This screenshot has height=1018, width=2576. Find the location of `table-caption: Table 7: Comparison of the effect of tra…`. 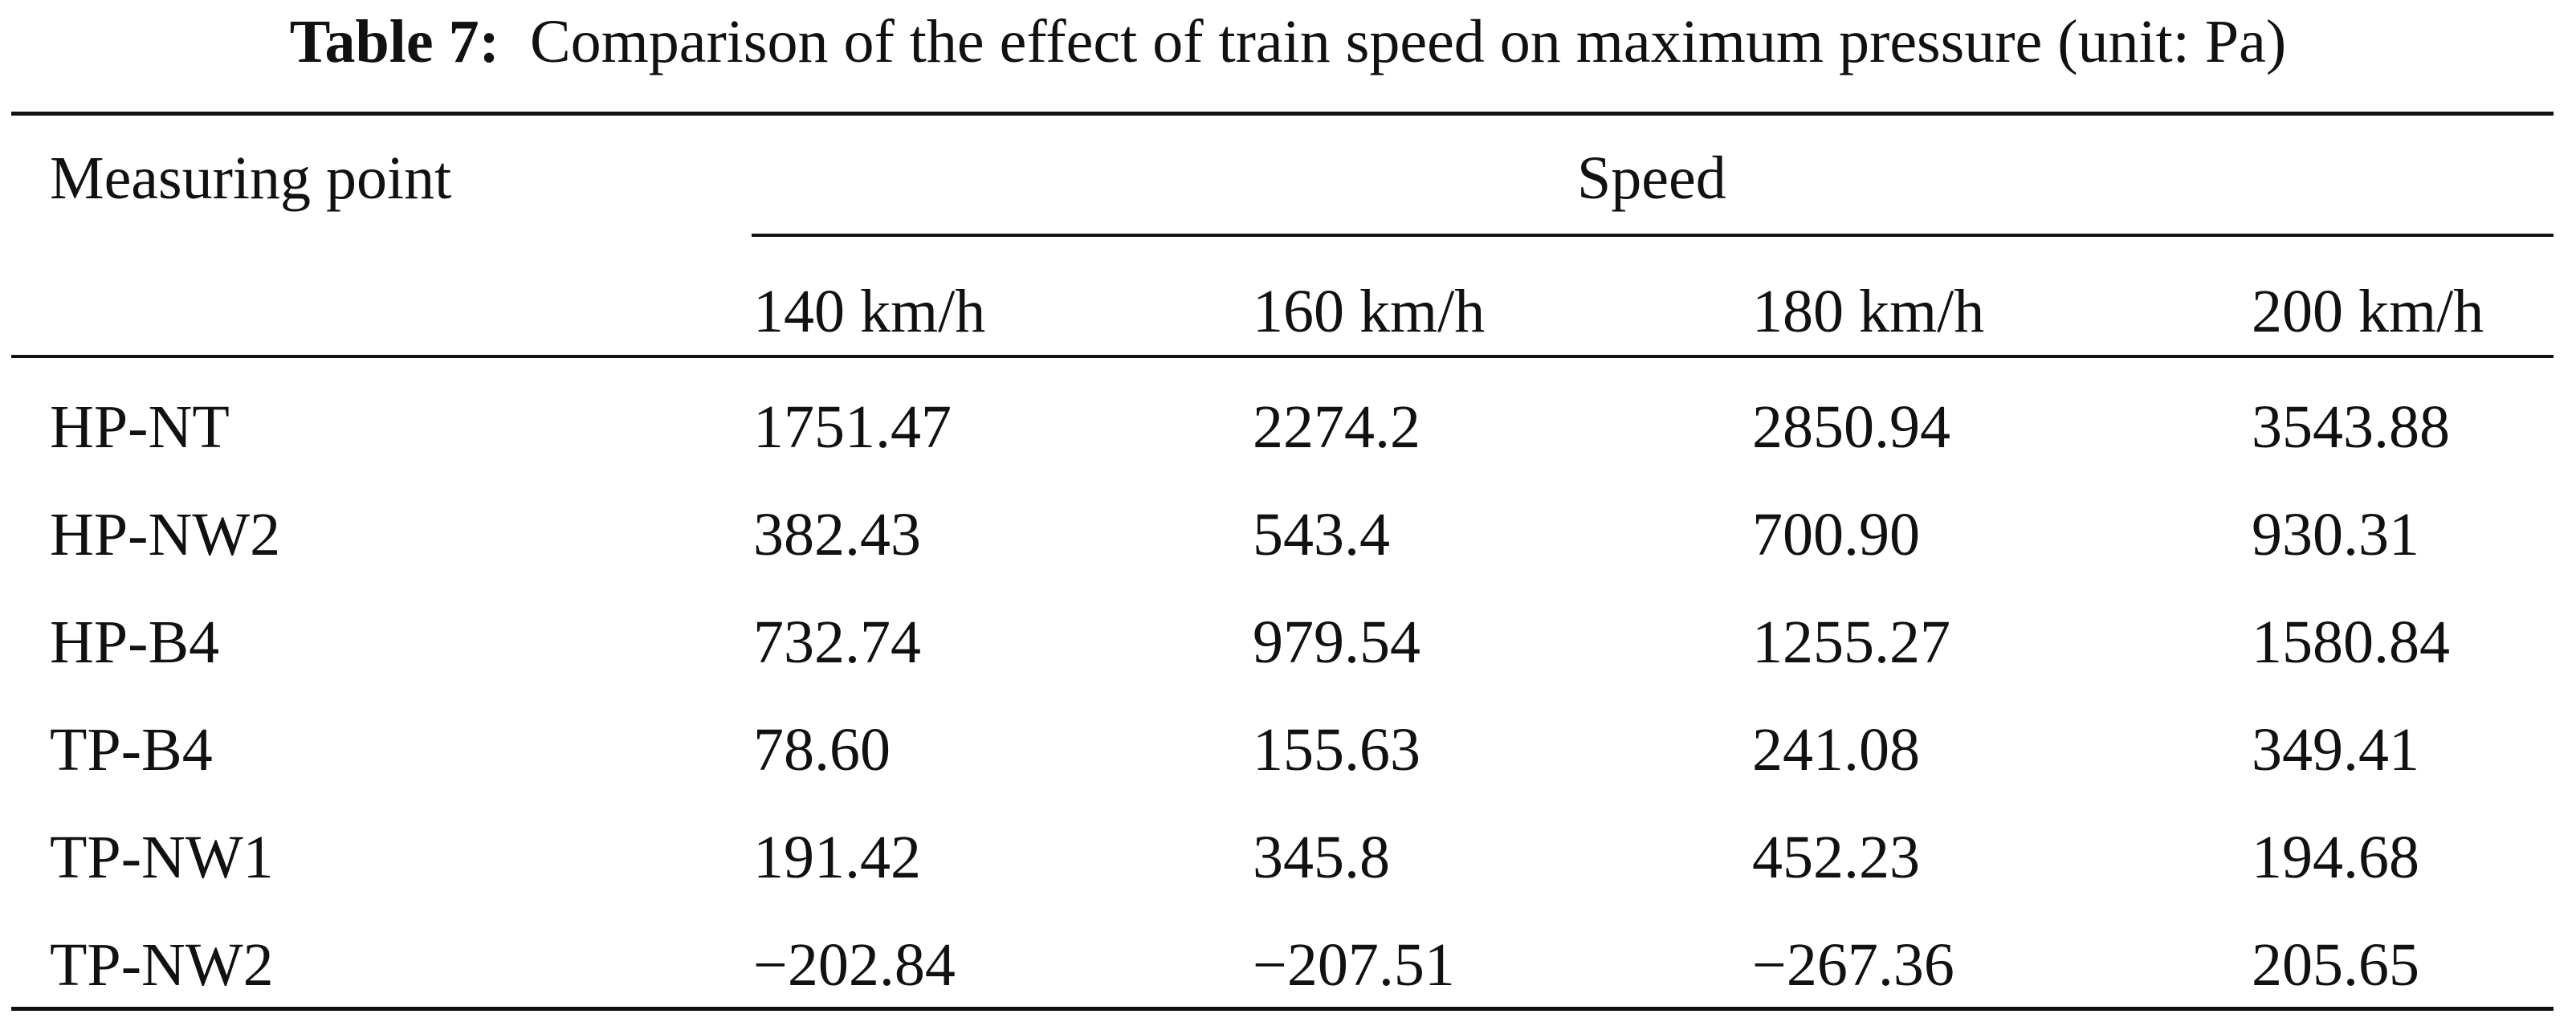

table-caption: Table 7: Comparison of the effect of tra… is located at coordinates (1288, 42).